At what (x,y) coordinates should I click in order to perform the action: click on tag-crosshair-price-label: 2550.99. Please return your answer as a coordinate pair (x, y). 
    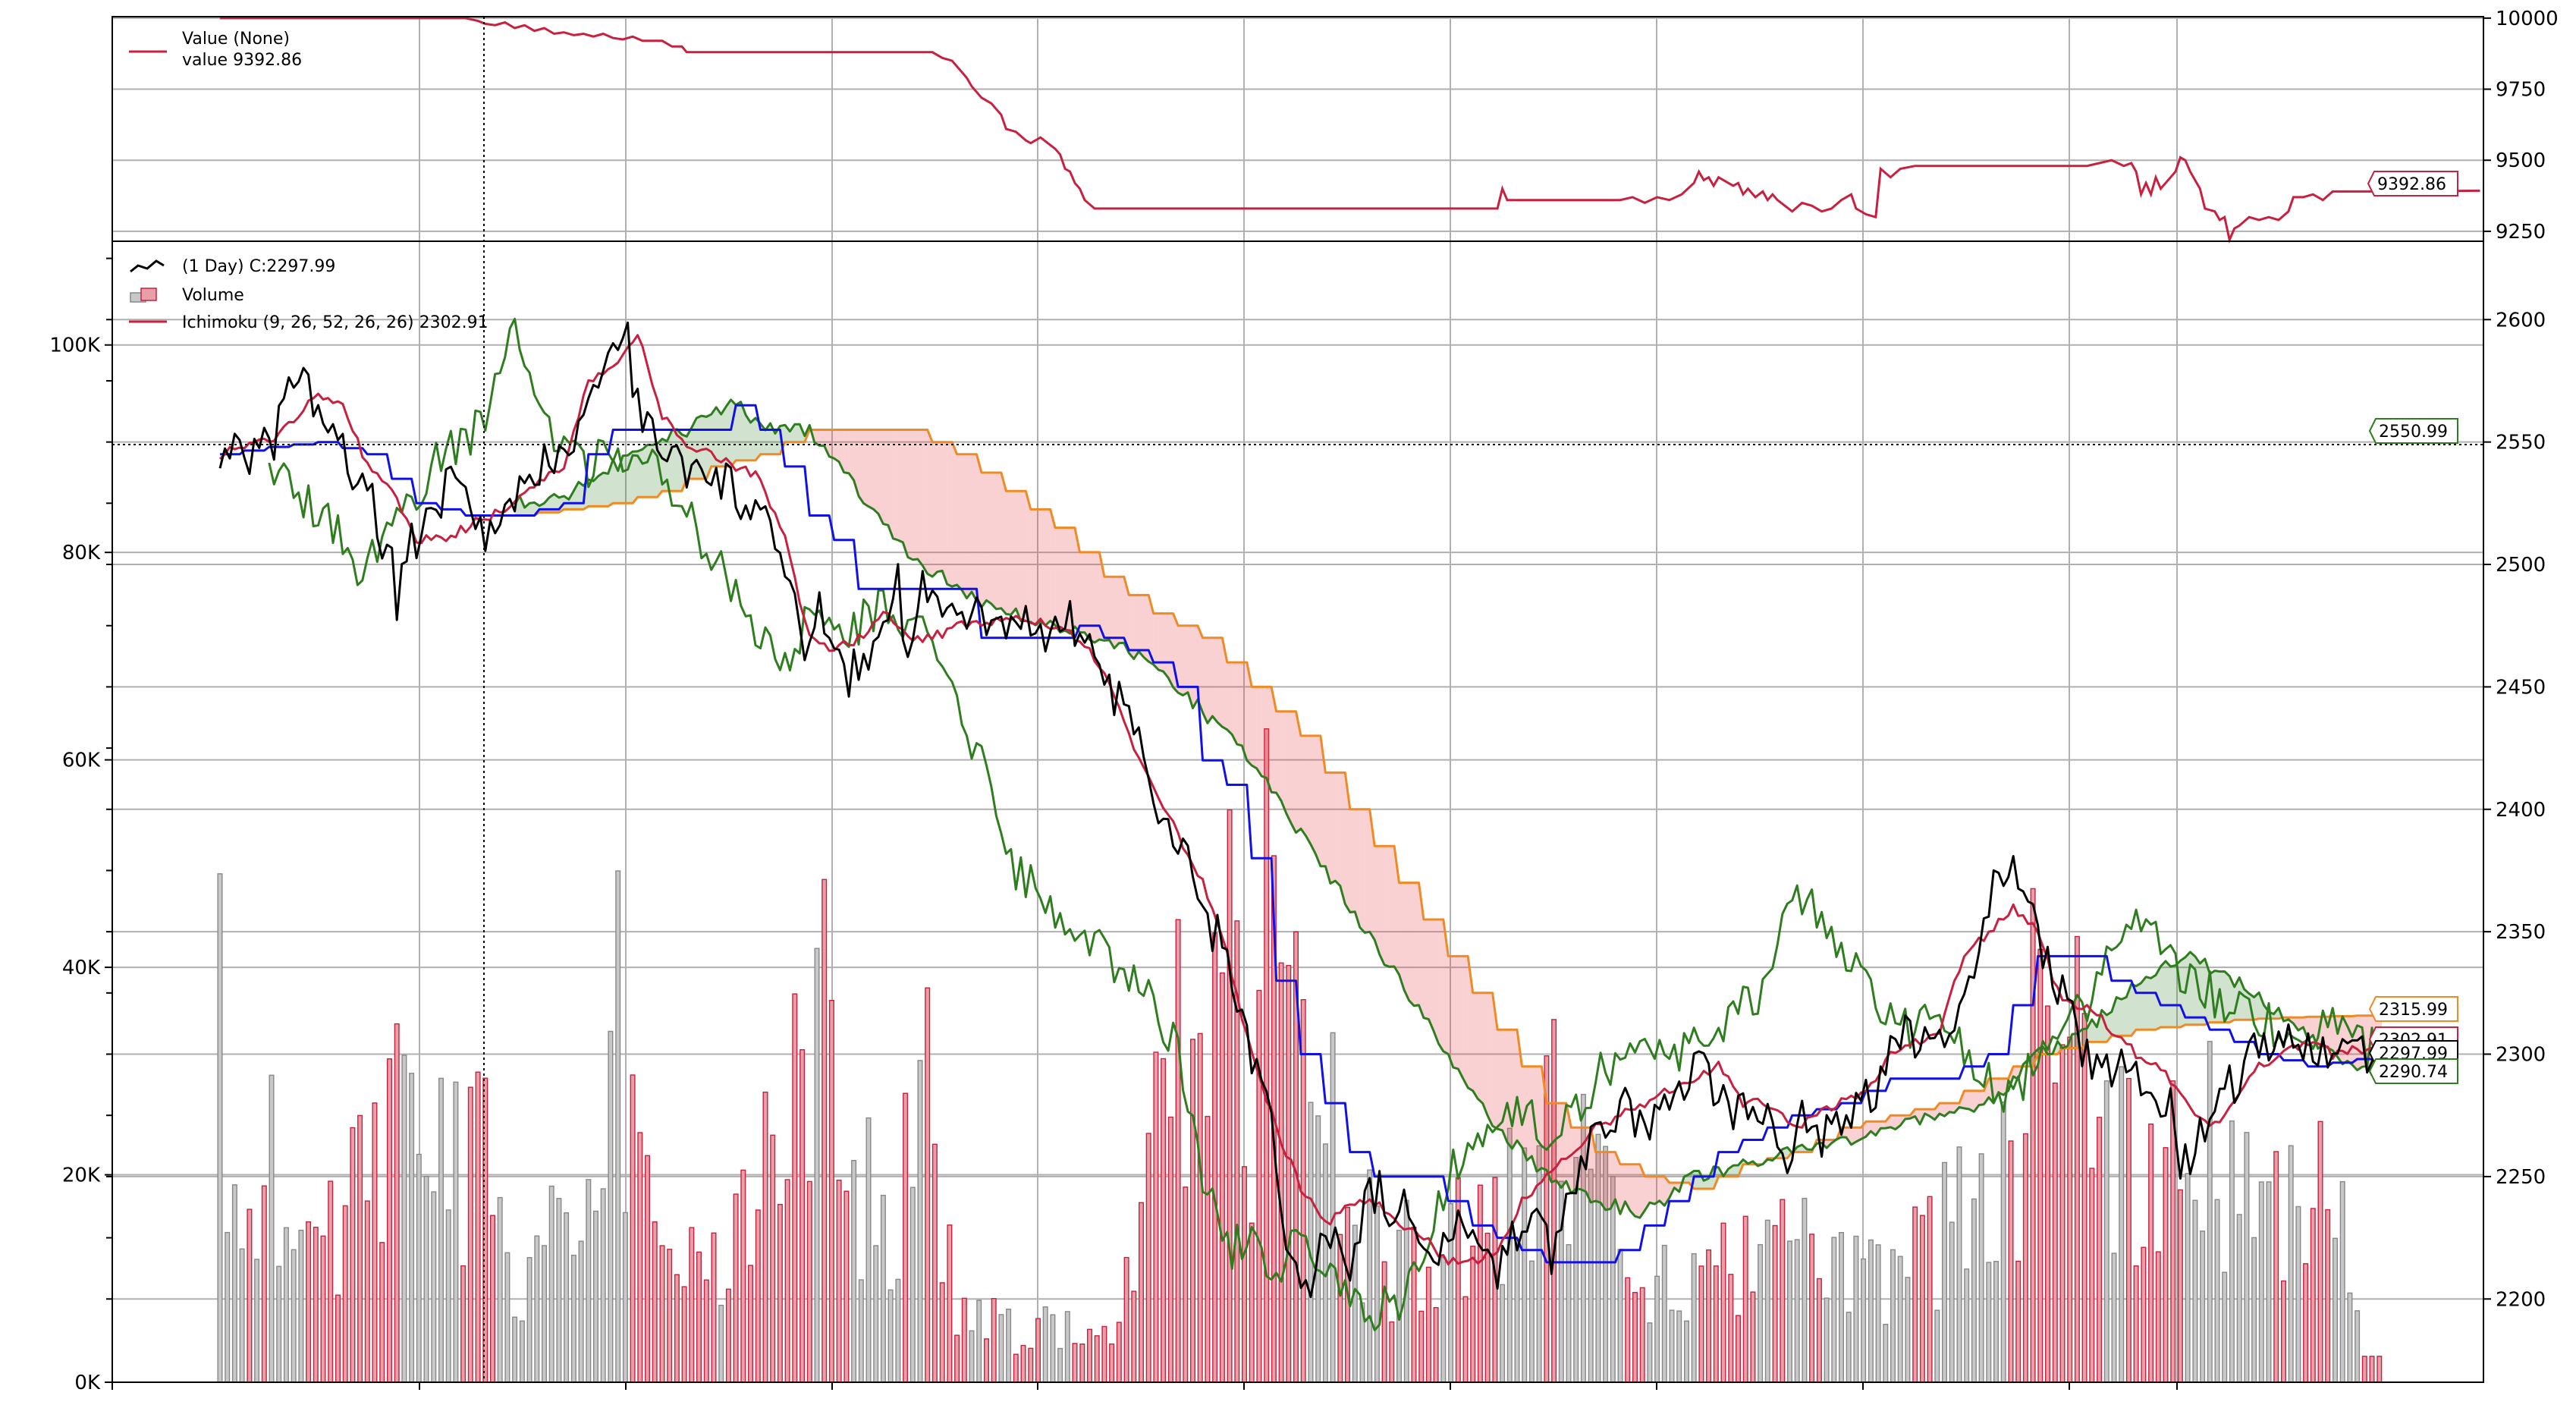
    Looking at the image, I should click on (2413, 433).